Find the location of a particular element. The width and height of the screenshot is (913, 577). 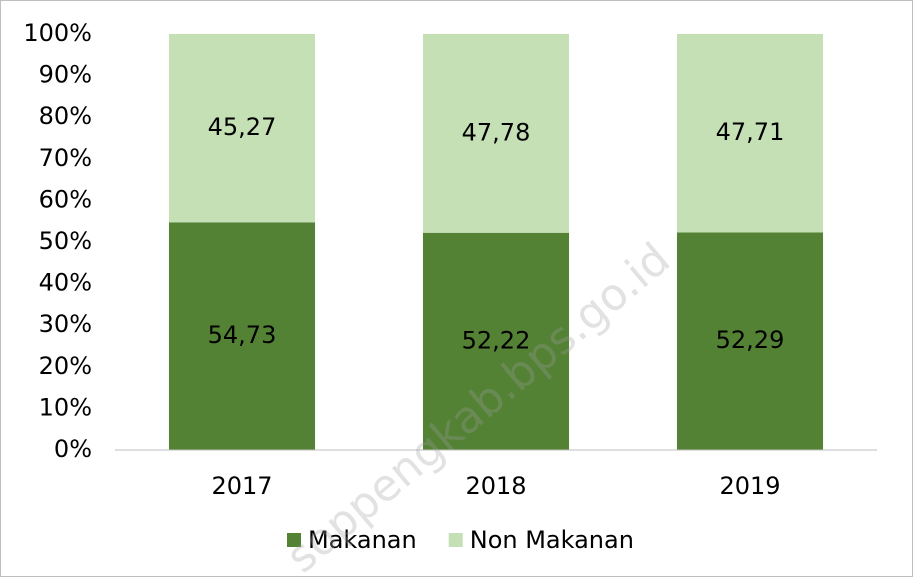

y-tick-label: 70% is located at coordinates (65, 158).